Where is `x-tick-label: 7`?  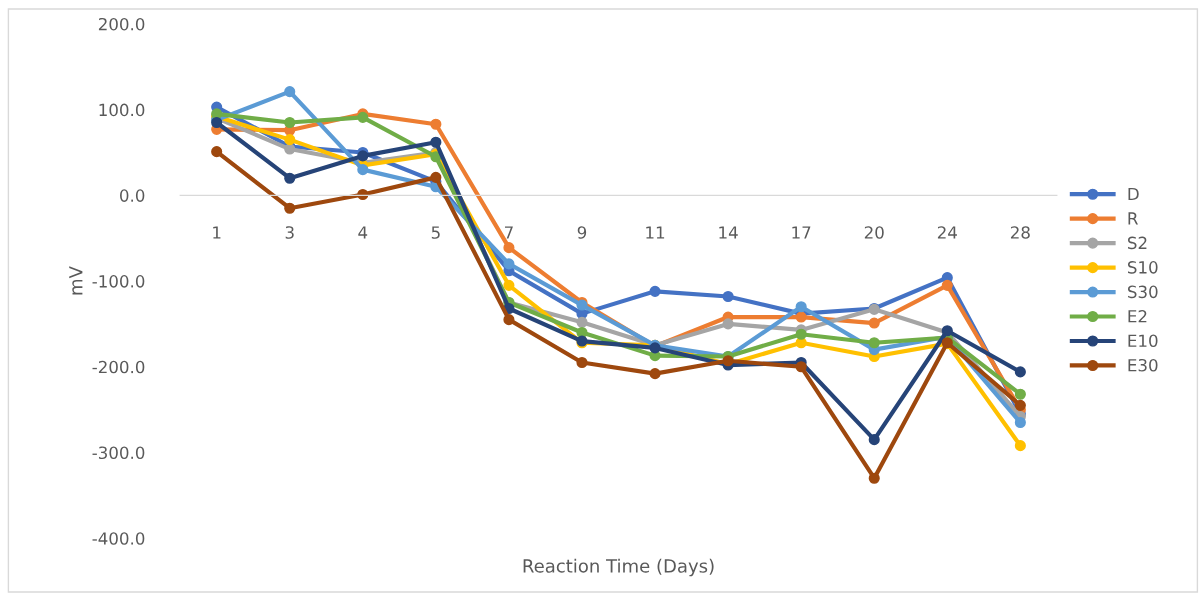 x-tick-label: 7 is located at coordinates (508, 232).